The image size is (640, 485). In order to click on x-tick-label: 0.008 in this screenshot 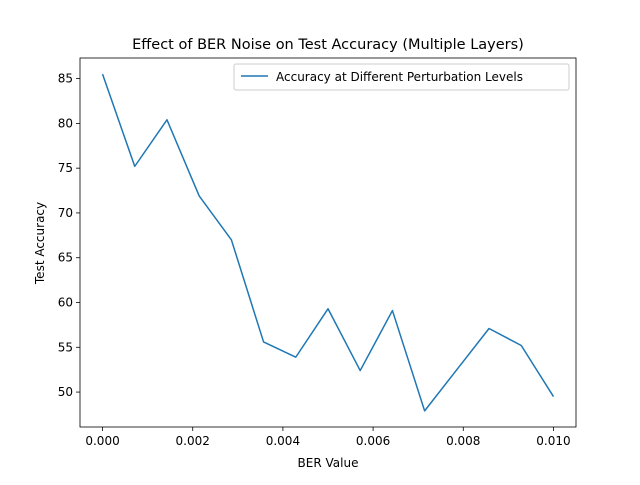, I will do `click(463, 441)`.